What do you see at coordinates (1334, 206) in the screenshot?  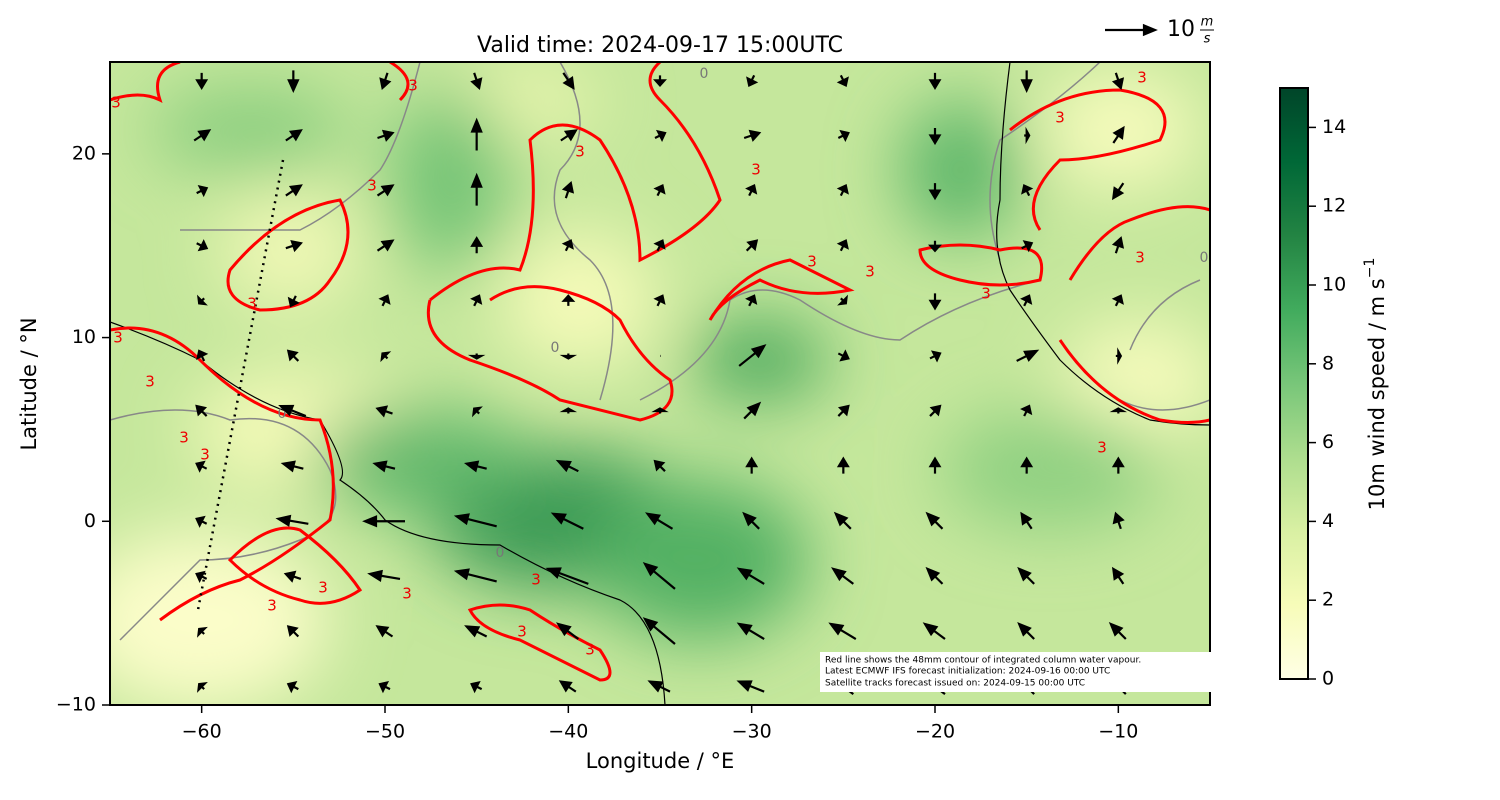 I see `colorbar-tick-label: 12` at bounding box center [1334, 206].